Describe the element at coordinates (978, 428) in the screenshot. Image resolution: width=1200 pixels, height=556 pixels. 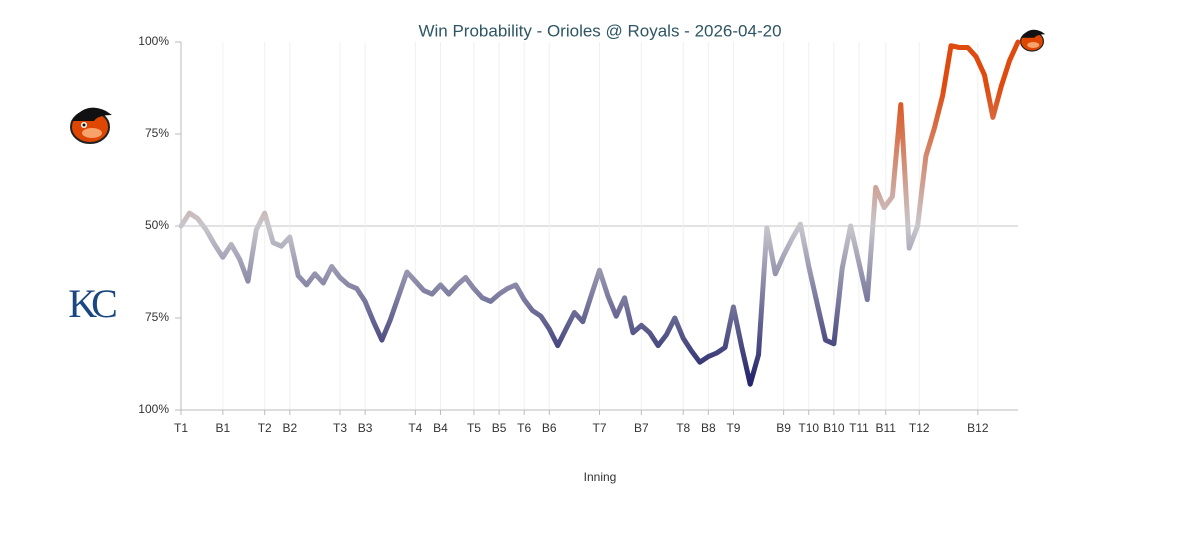
I see `x-tick-label: B12` at that location.